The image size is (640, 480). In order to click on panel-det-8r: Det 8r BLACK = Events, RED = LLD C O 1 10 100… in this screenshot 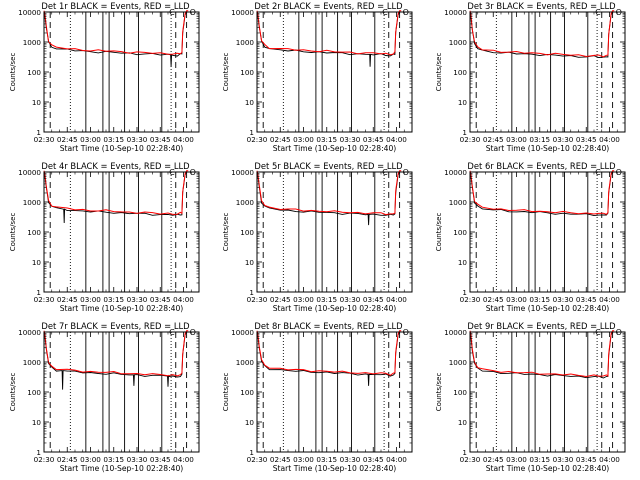, I will do `click(319, 400)`.